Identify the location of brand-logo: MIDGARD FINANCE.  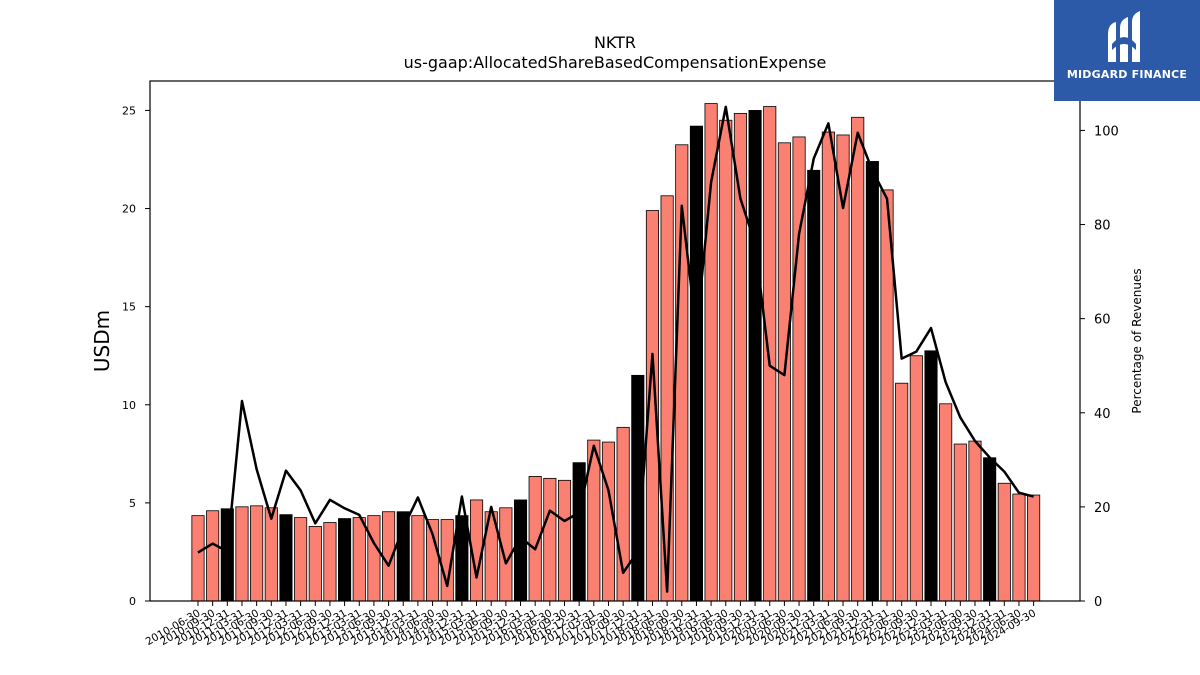
(1127, 50).